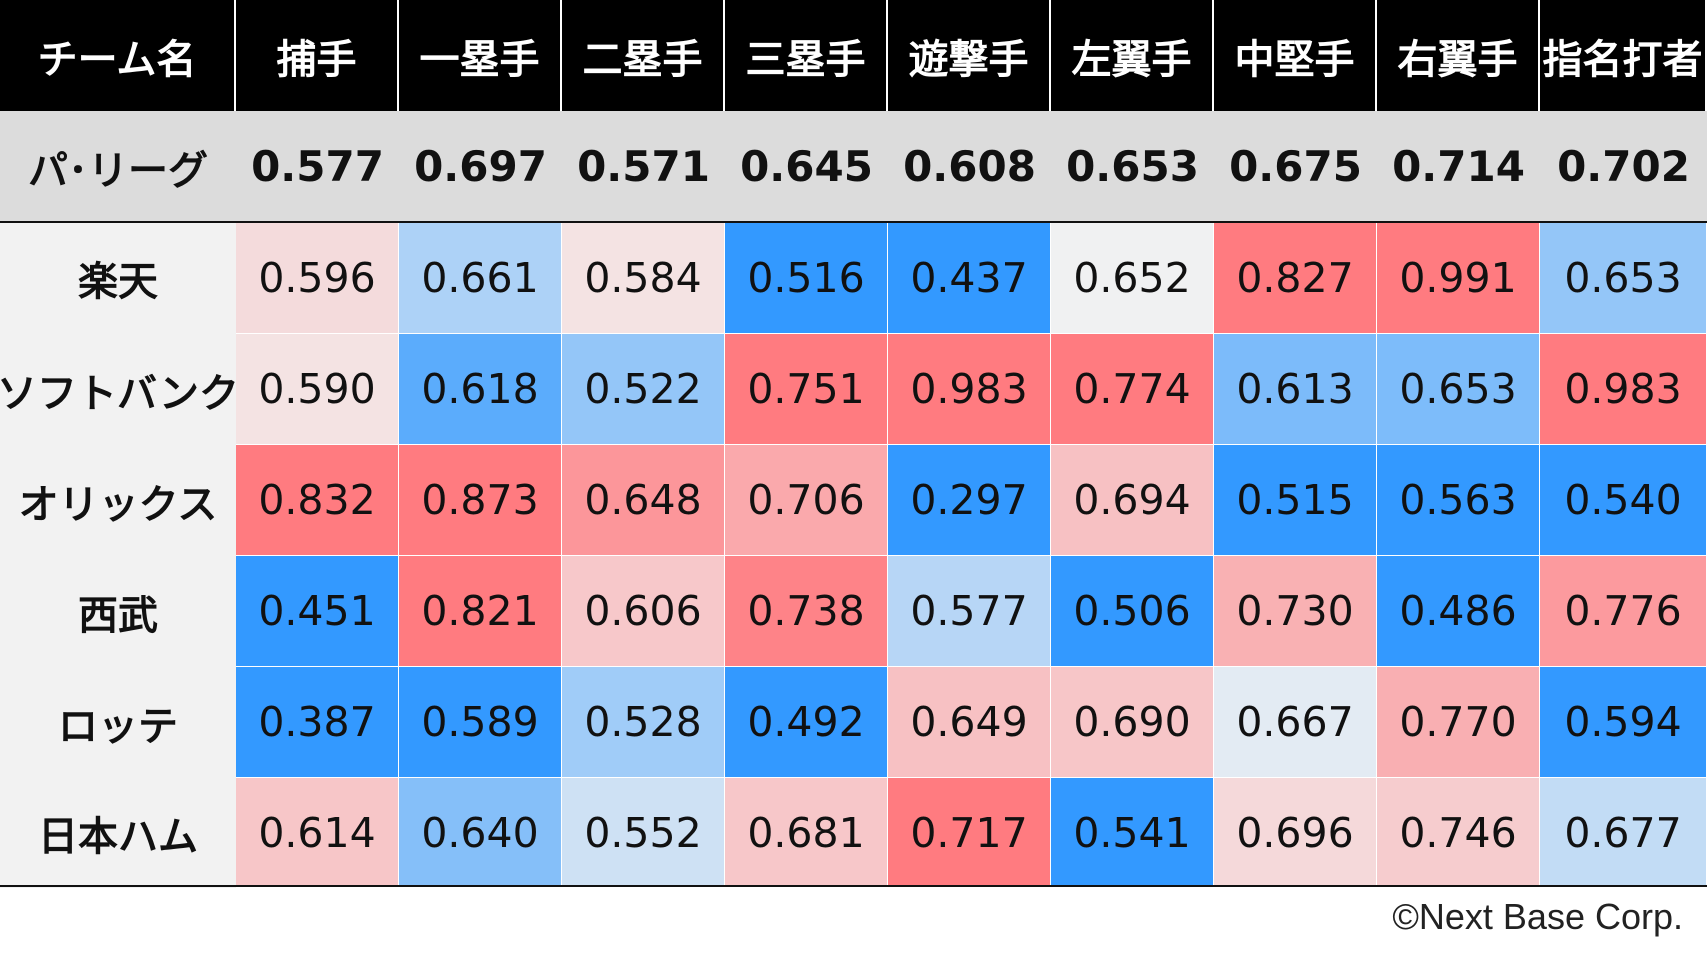 The image size is (1707, 966). I want to click on heatmap-cell: 0.596, so click(317, 278).